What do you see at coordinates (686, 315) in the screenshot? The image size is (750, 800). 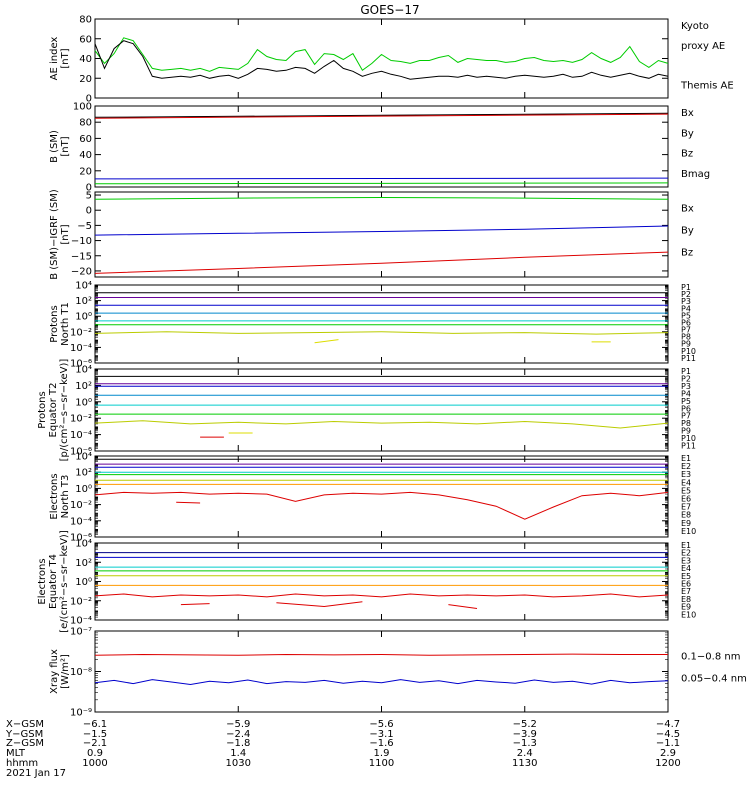 I see `legend-entry: P5` at bounding box center [686, 315].